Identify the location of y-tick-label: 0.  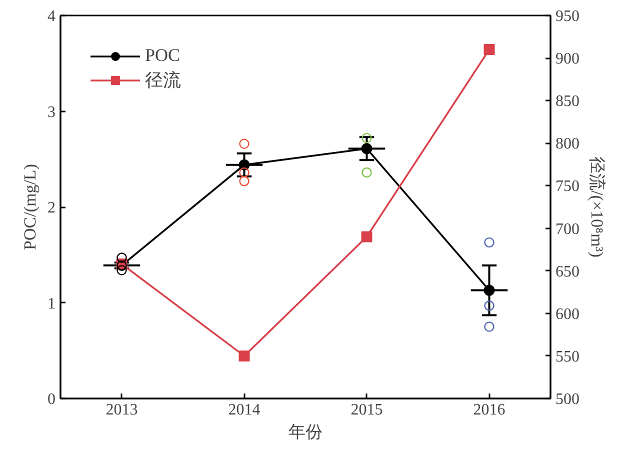
(52, 399).